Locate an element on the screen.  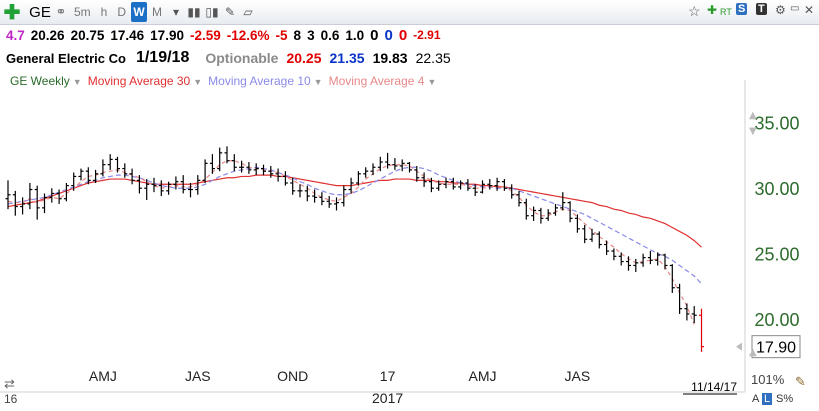
quote-value: 17.46 is located at coordinates (127, 35).